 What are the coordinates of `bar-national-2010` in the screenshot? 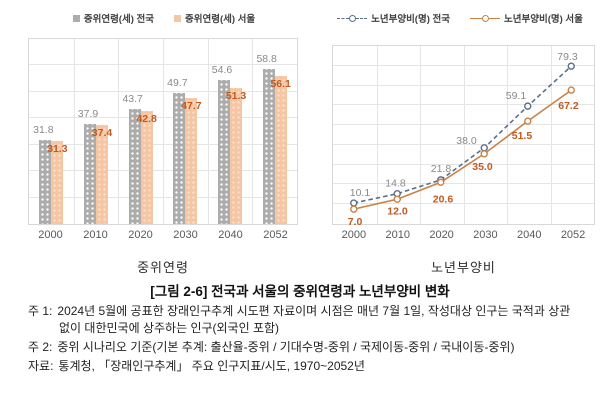 It's located at (90, 173).